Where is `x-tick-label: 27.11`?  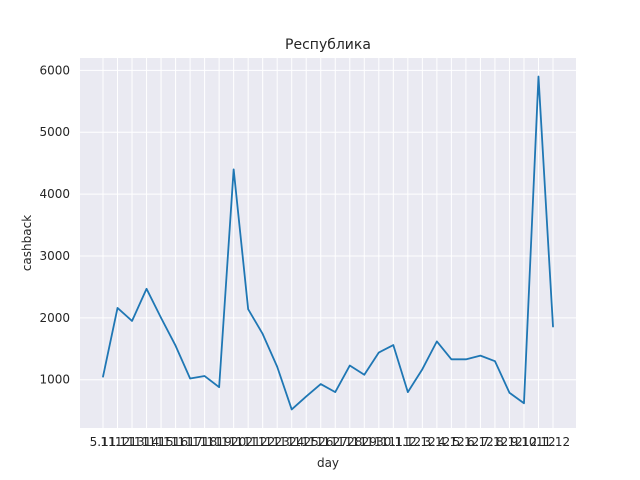
x-tick-label: 27.11 is located at coordinates (350, 442).